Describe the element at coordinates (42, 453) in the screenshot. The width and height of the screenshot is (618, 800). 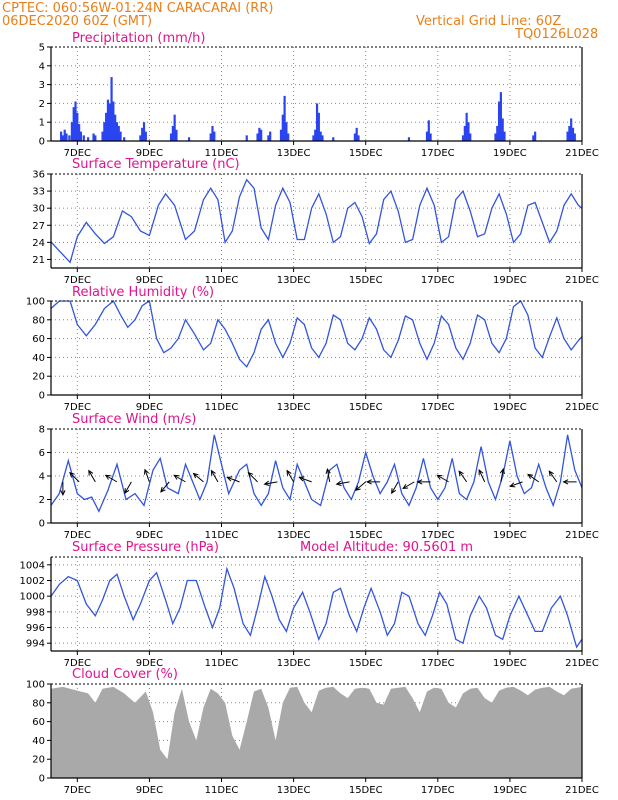
I see `ytick-label: 6` at that location.